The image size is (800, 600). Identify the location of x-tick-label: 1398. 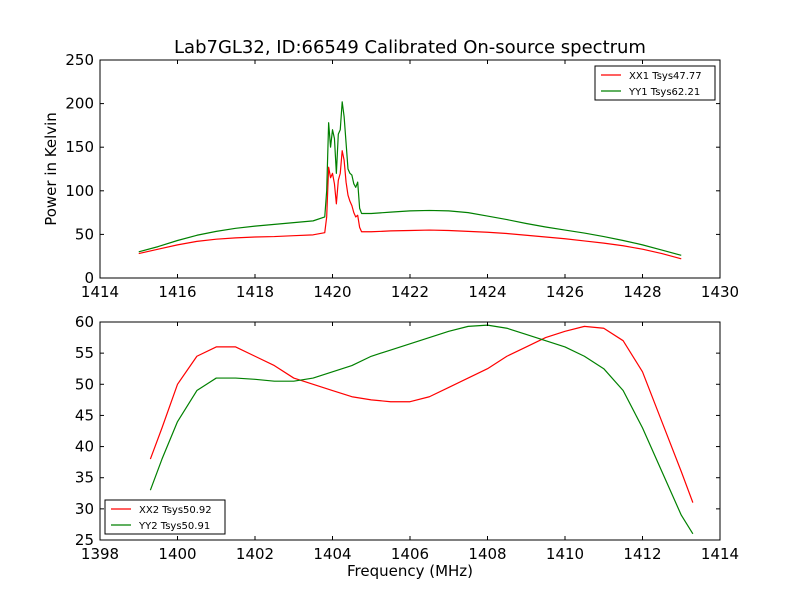
(100, 554).